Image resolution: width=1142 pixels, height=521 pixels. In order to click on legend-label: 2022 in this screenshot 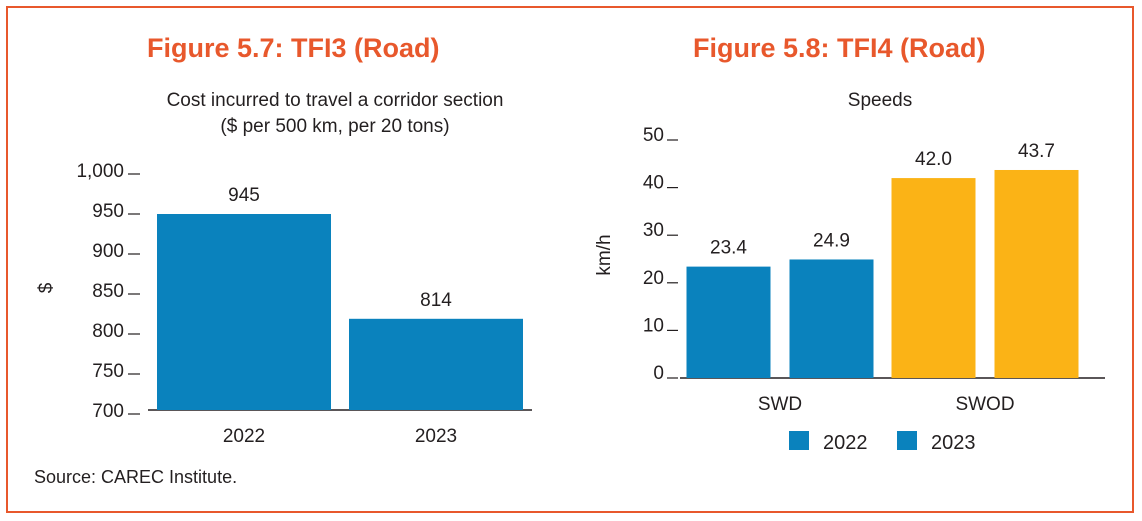, I will do `click(845, 443)`.